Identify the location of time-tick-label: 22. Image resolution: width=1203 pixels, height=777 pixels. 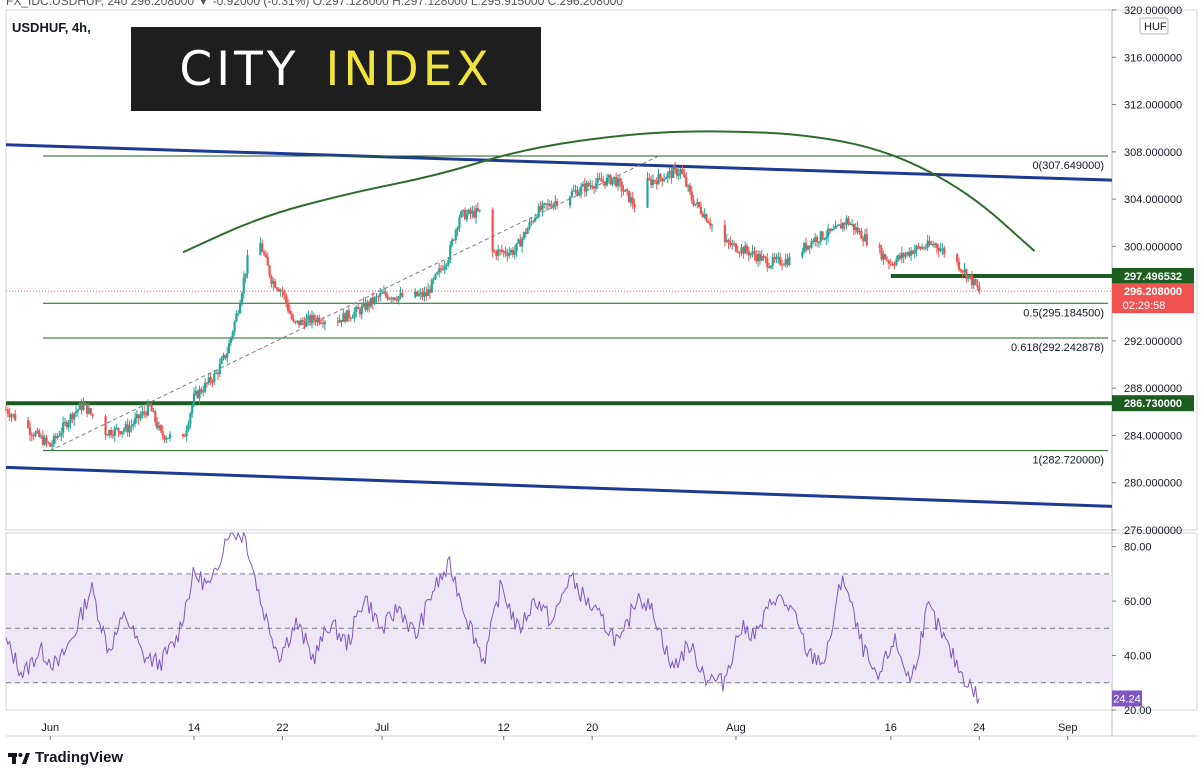
(282, 728).